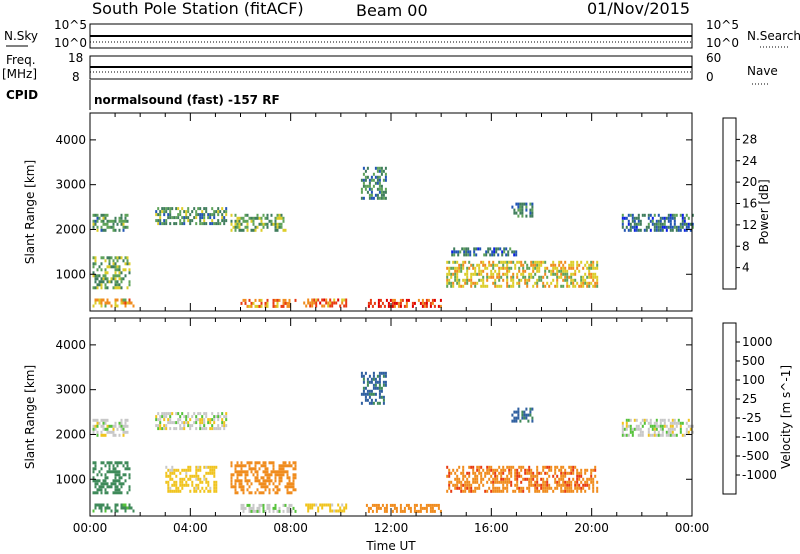 The image size is (800, 554). Describe the element at coordinates (755, 437) in the screenshot. I see `colorbar-tick-label: -100` at that location.